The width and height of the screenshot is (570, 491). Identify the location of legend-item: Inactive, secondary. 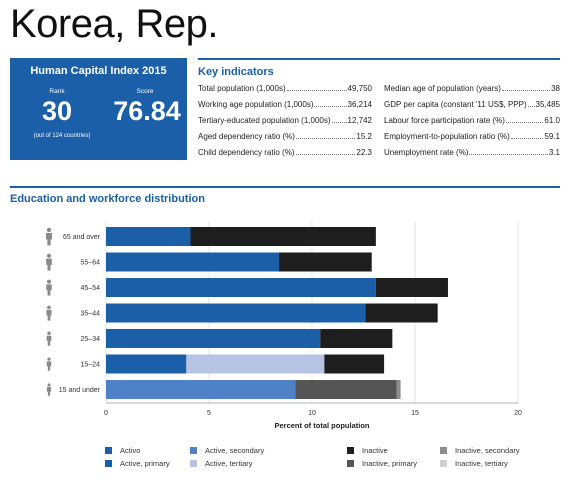
(480, 450).